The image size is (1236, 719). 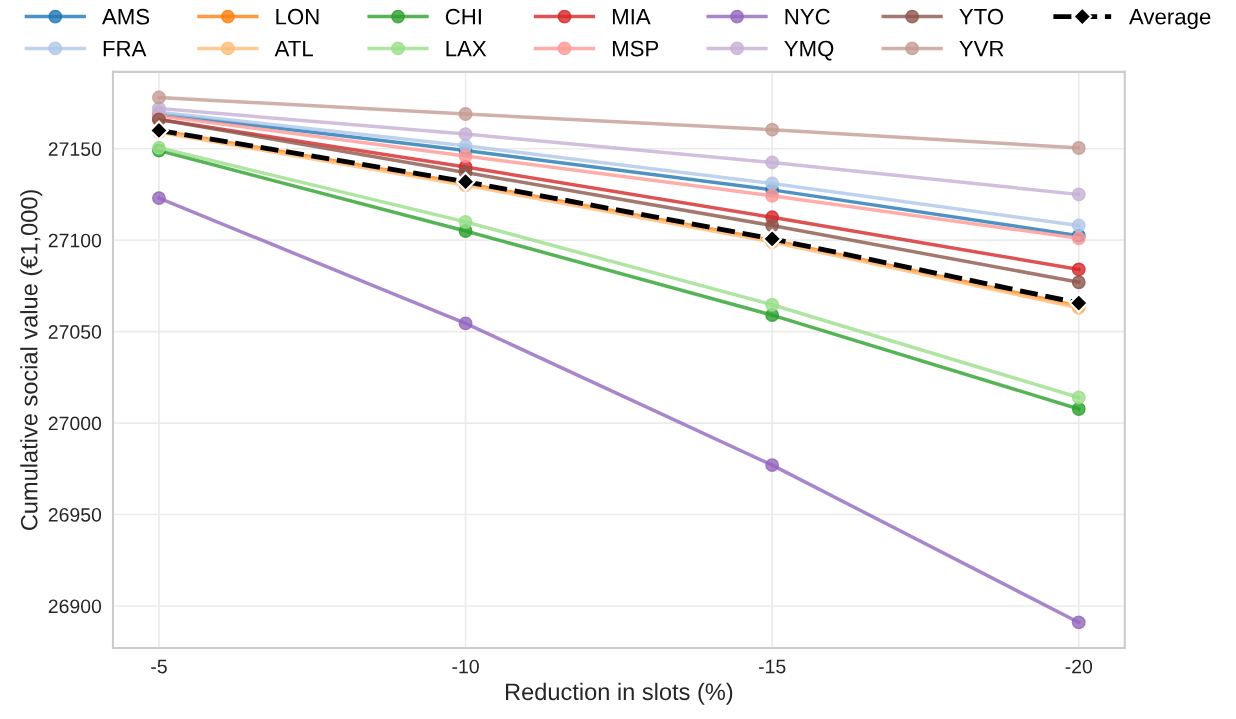 What do you see at coordinates (75, 423) in the screenshot?
I see `y-tick-label: 27000` at bounding box center [75, 423].